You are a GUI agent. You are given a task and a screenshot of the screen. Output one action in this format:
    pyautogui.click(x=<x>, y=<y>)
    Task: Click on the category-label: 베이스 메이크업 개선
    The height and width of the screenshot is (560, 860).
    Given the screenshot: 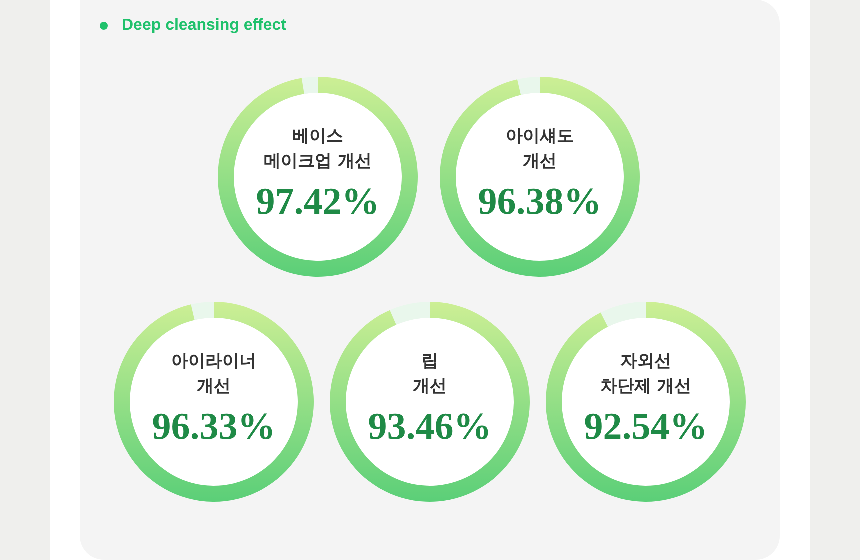 What is the action you would take?
    pyautogui.click(x=318, y=149)
    